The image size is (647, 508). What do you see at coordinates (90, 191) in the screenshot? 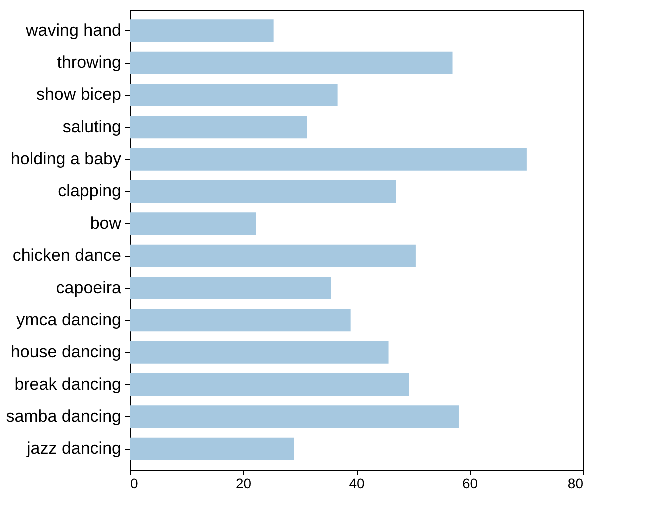
I see `y-tick-label: clapping` at bounding box center [90, 191].